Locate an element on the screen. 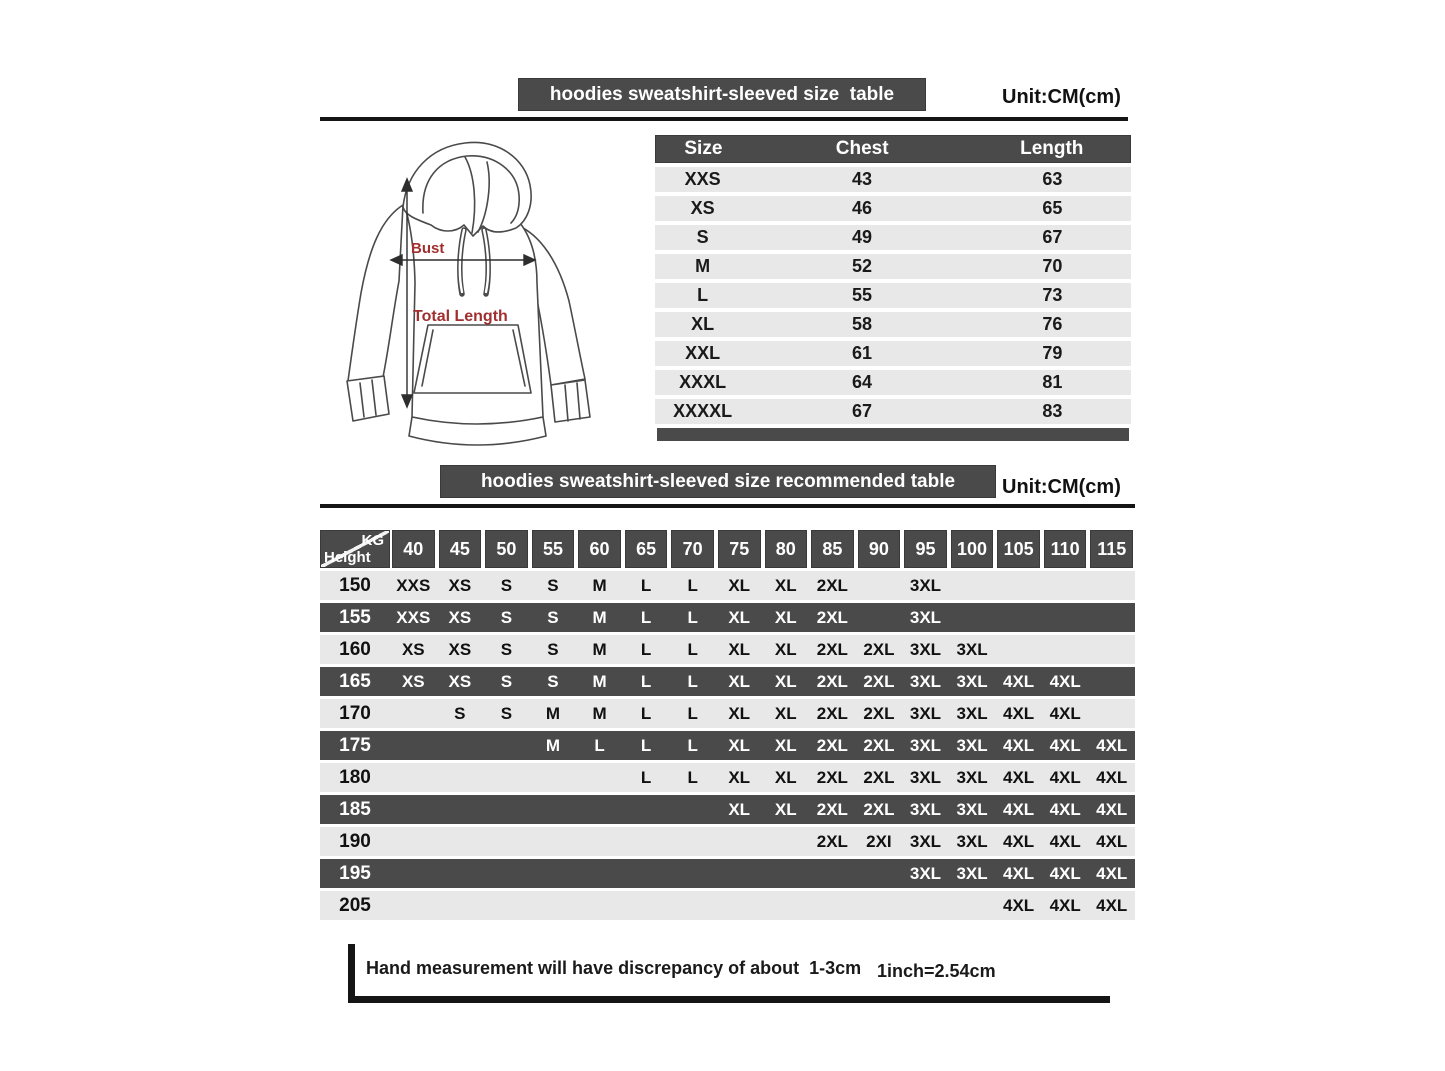  size-table-cell-chest: 64 is located at coordinates (862, 382).